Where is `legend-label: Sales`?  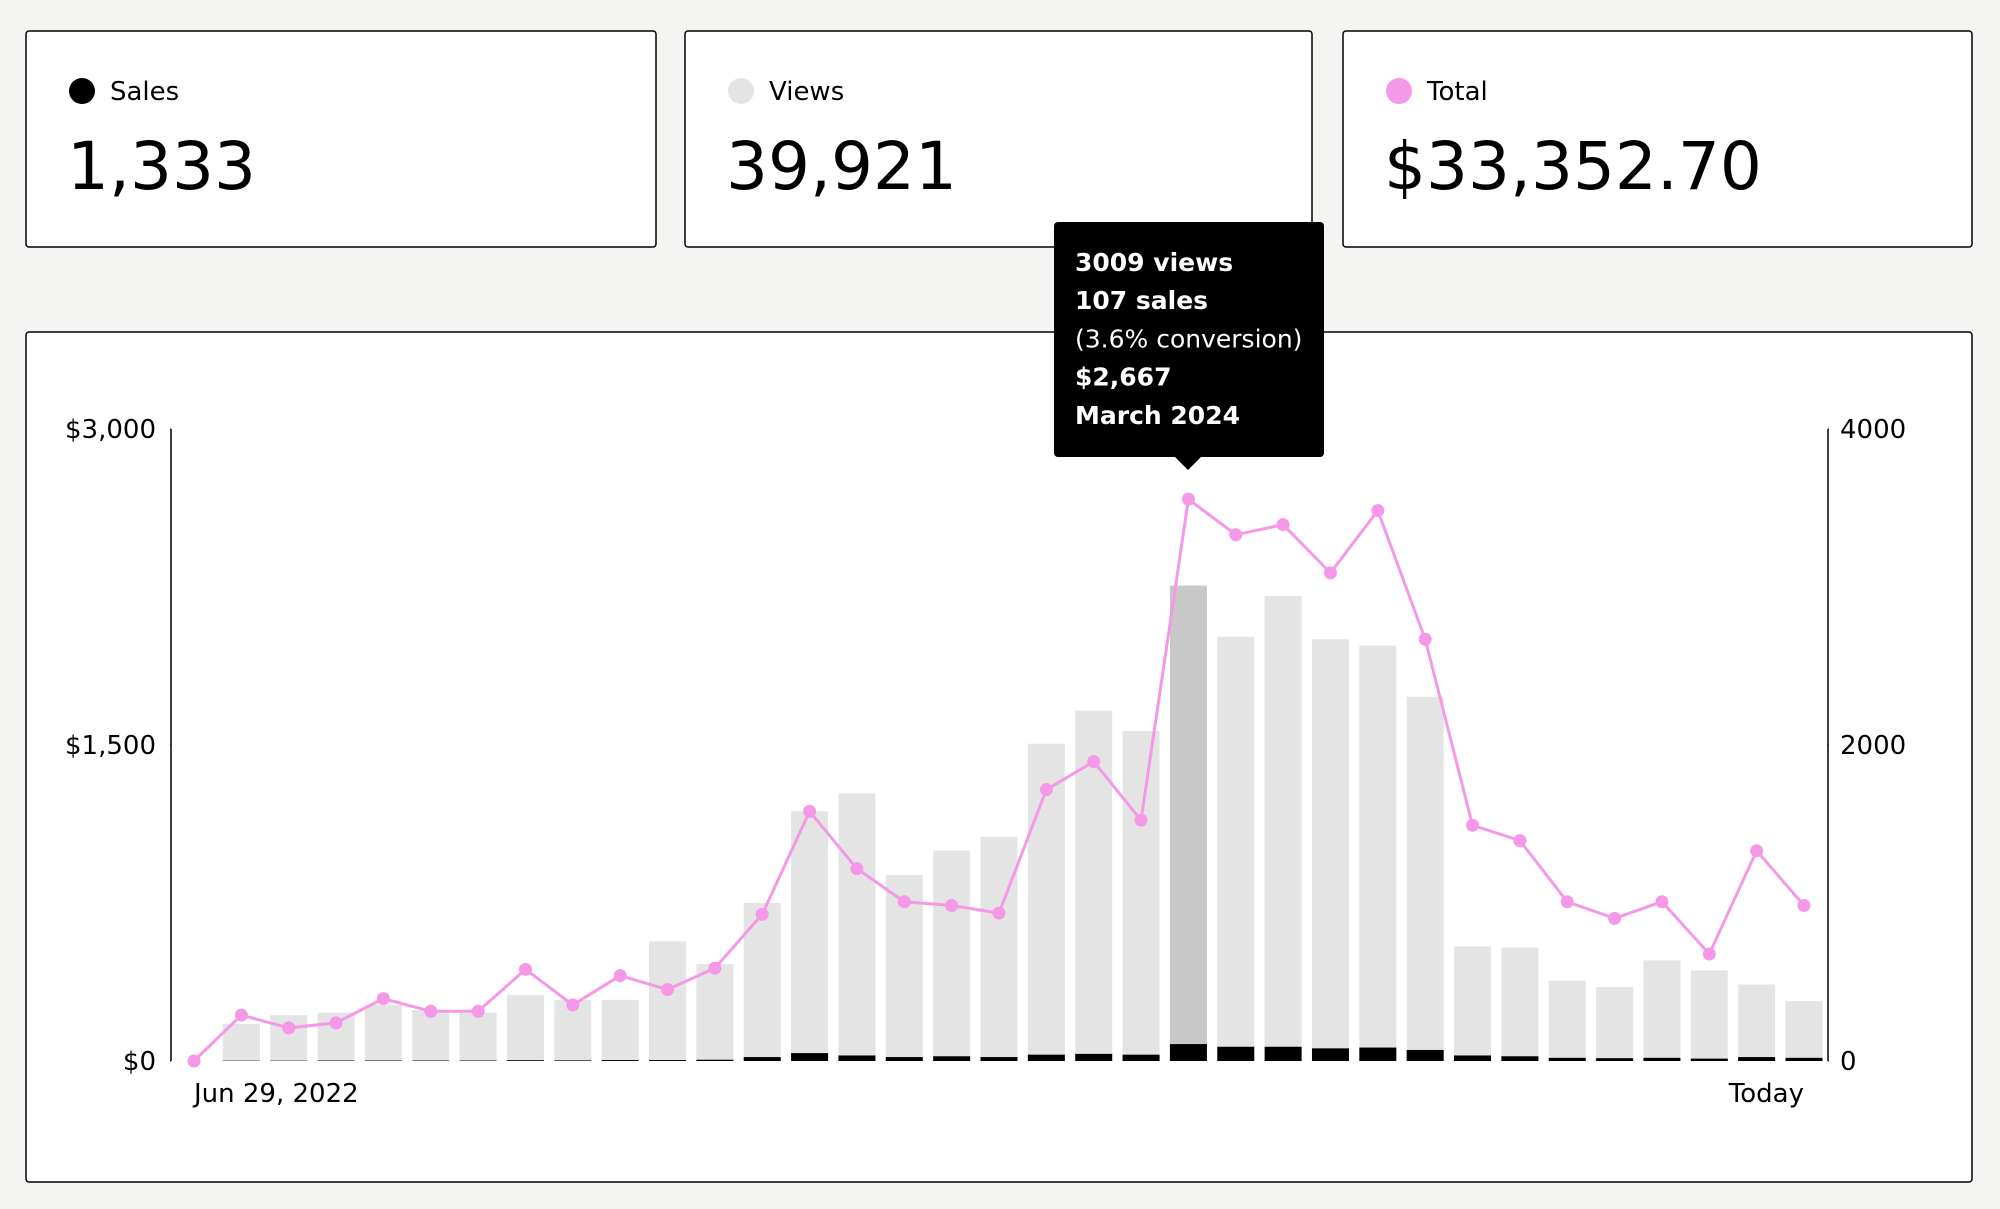
legend-label: Sales is located at coordinates (144, 92).